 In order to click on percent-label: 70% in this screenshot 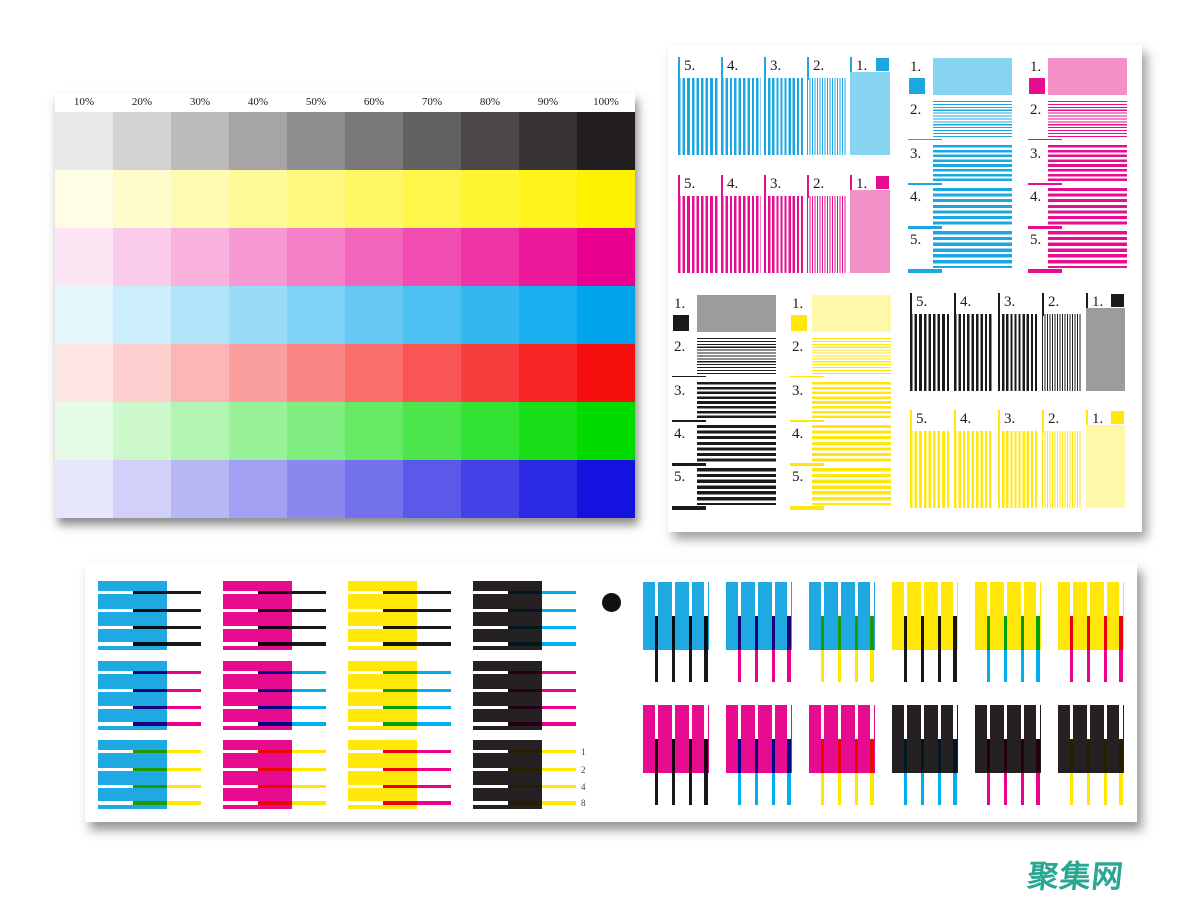, I will do `click(432, 102)`.